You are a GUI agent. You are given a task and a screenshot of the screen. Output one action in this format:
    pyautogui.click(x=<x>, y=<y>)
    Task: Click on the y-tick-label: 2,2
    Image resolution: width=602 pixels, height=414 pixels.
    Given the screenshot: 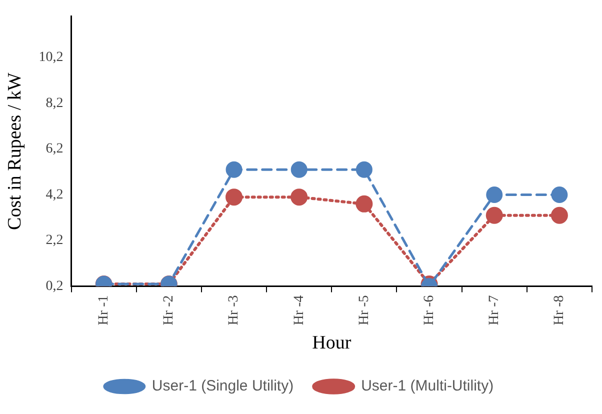 What is the action you would take?
    pyautogui.click(x=55, y=240)
    